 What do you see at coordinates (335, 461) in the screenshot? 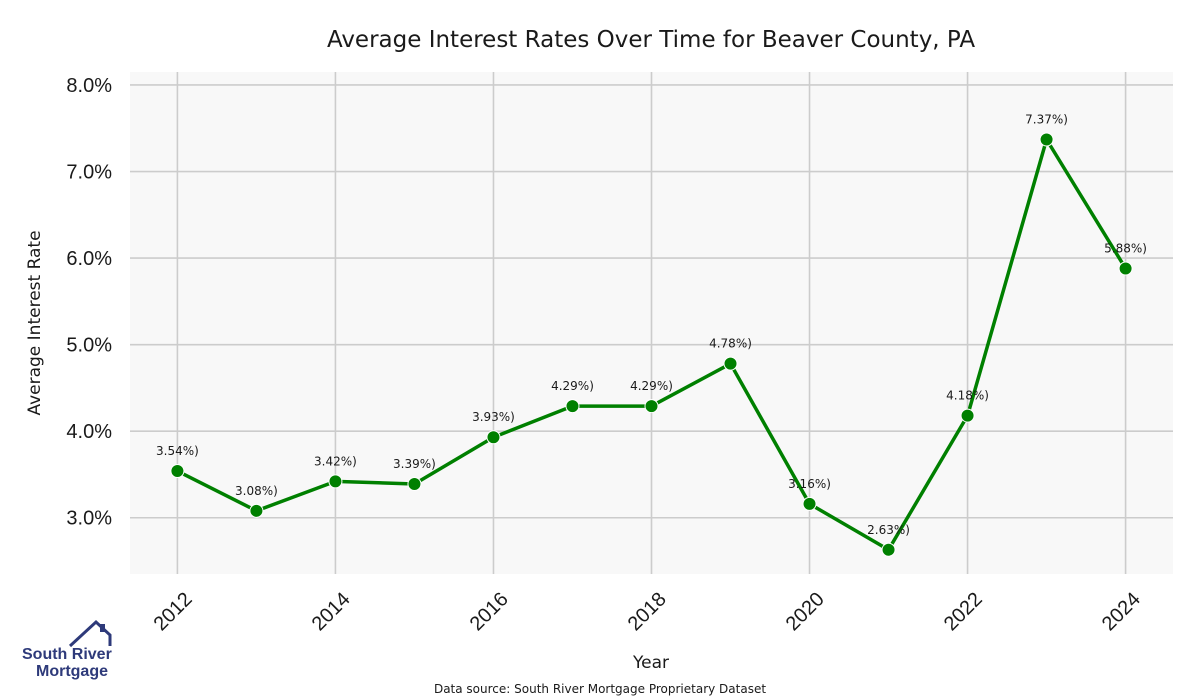
I see `data-label: 3.42%)` at bounding box center [335, 461].